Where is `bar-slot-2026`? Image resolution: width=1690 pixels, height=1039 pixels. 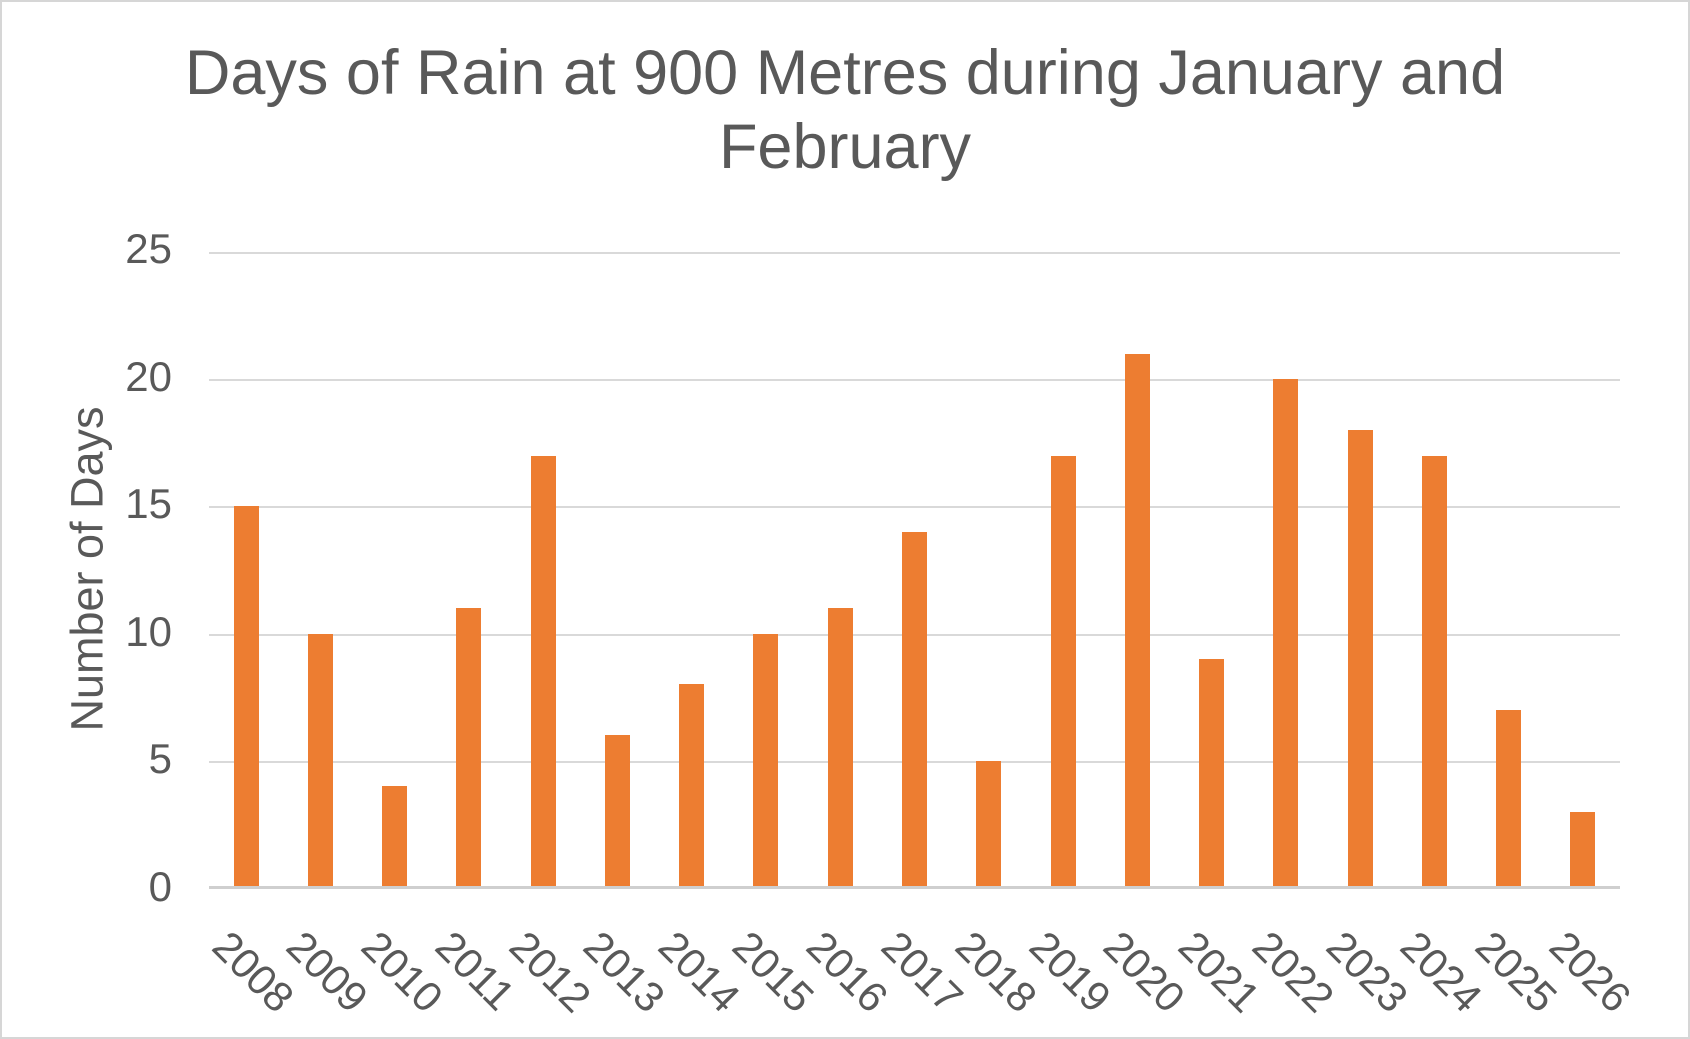 bar-slot-2026 is located at coordinates (1583, 570).